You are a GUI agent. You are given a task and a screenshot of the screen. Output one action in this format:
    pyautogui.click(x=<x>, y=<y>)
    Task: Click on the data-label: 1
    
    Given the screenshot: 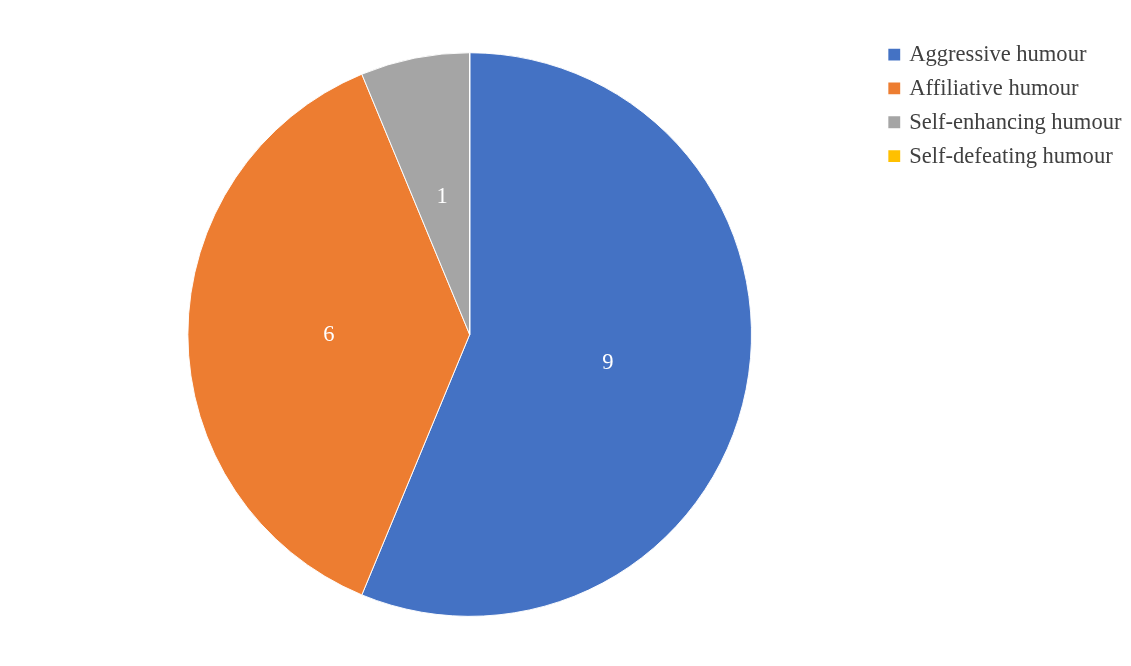 What is the action you would take?
    pyautogui.click(x=442, y=195)
    